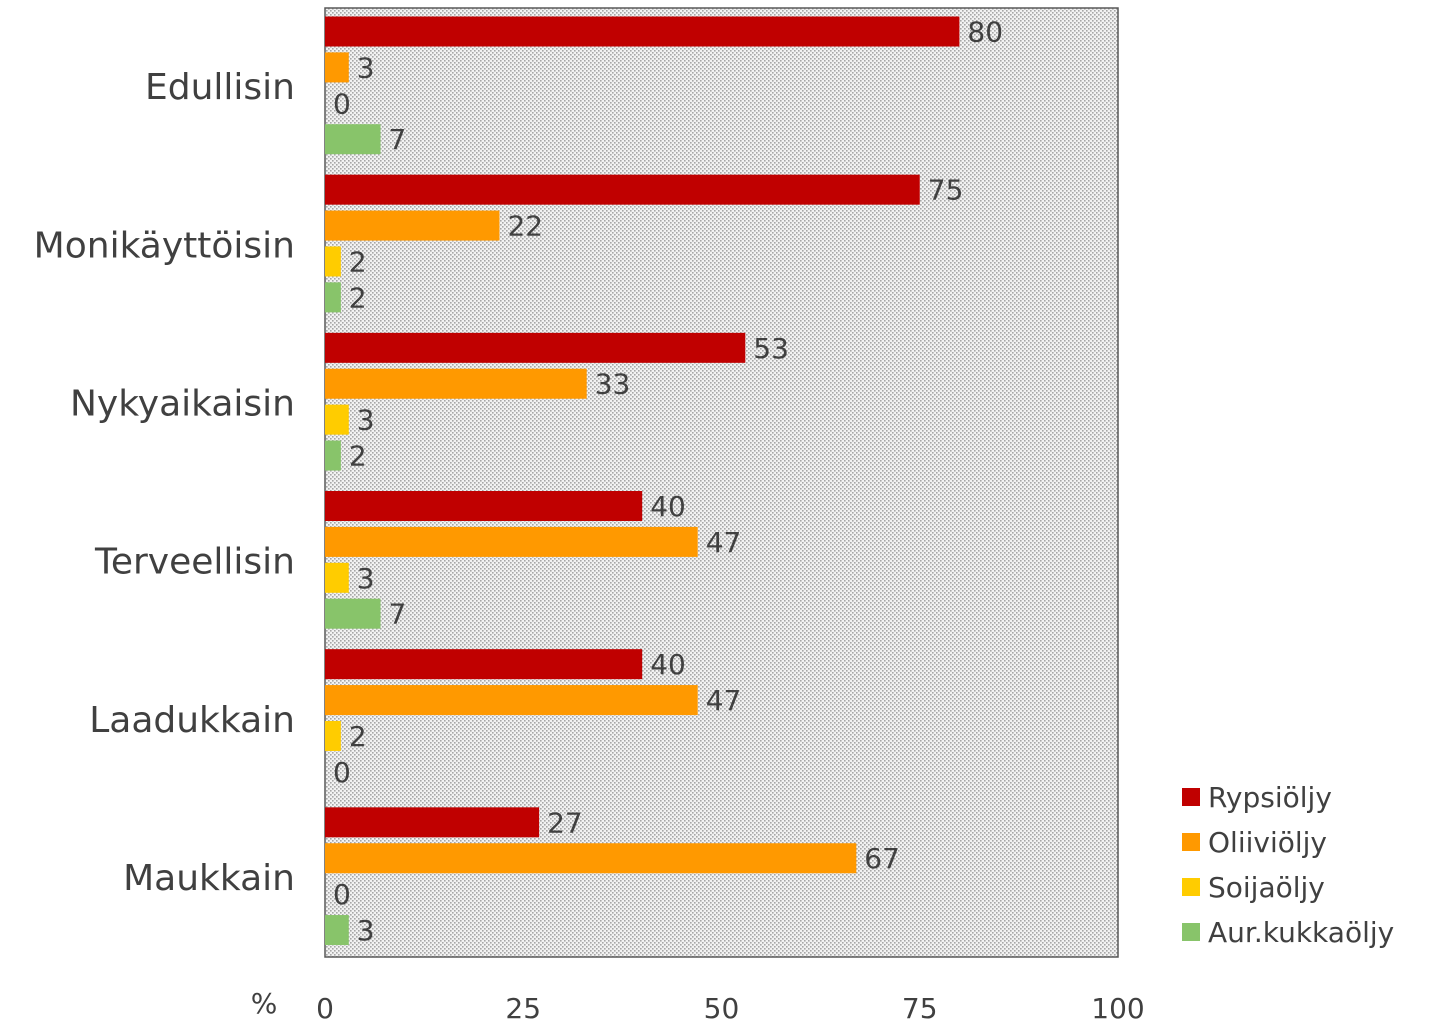  What do you see at coordinates (1191, 887) in the screenshot?
I see `legend-swatch-soijaoljy` at bounding box center [1191, 887].